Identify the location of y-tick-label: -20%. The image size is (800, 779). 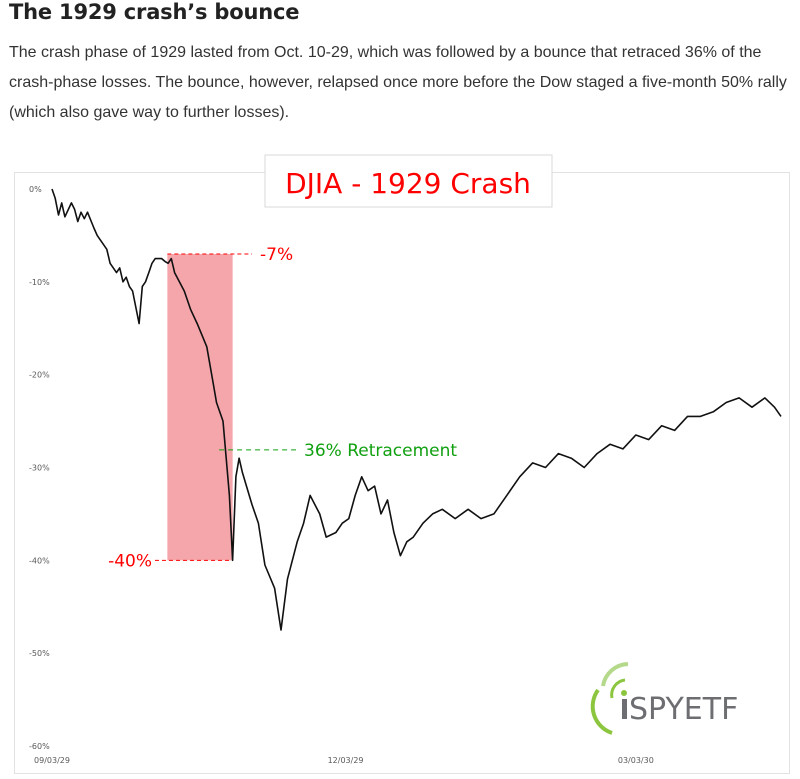
(39, 375).